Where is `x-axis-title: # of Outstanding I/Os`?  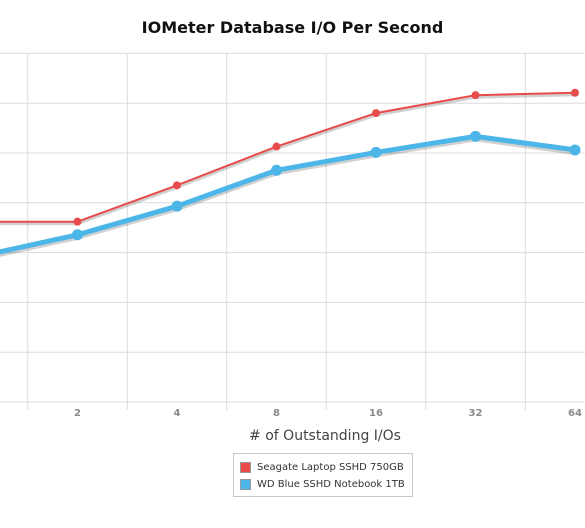 x-axis-title: # of Outstanding I/Os is located at coordinates (325, 436).